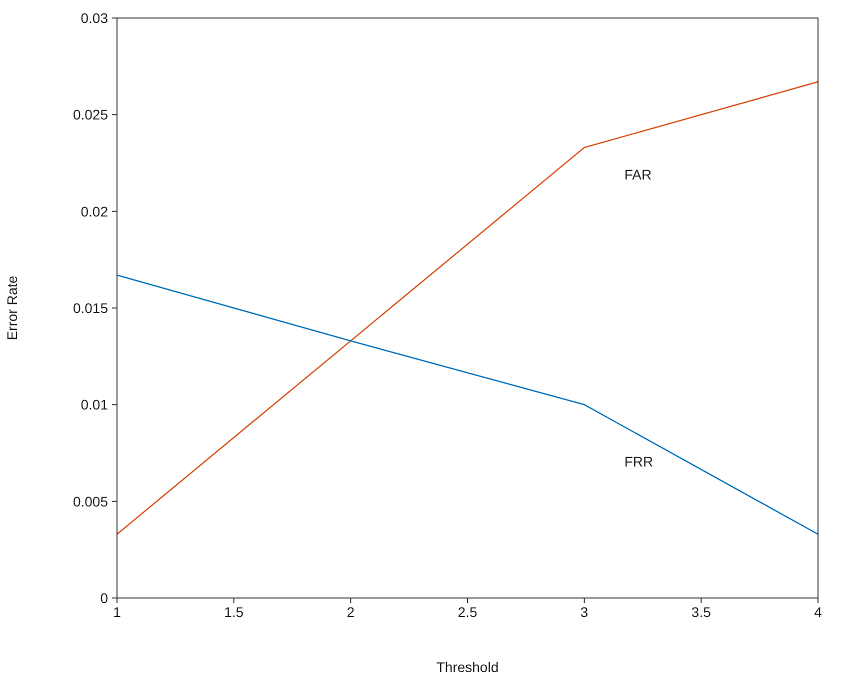 The width and height of the screenshot is (845, 686). I want to click on y-axis-title: Error Rate, so click(12, 308).